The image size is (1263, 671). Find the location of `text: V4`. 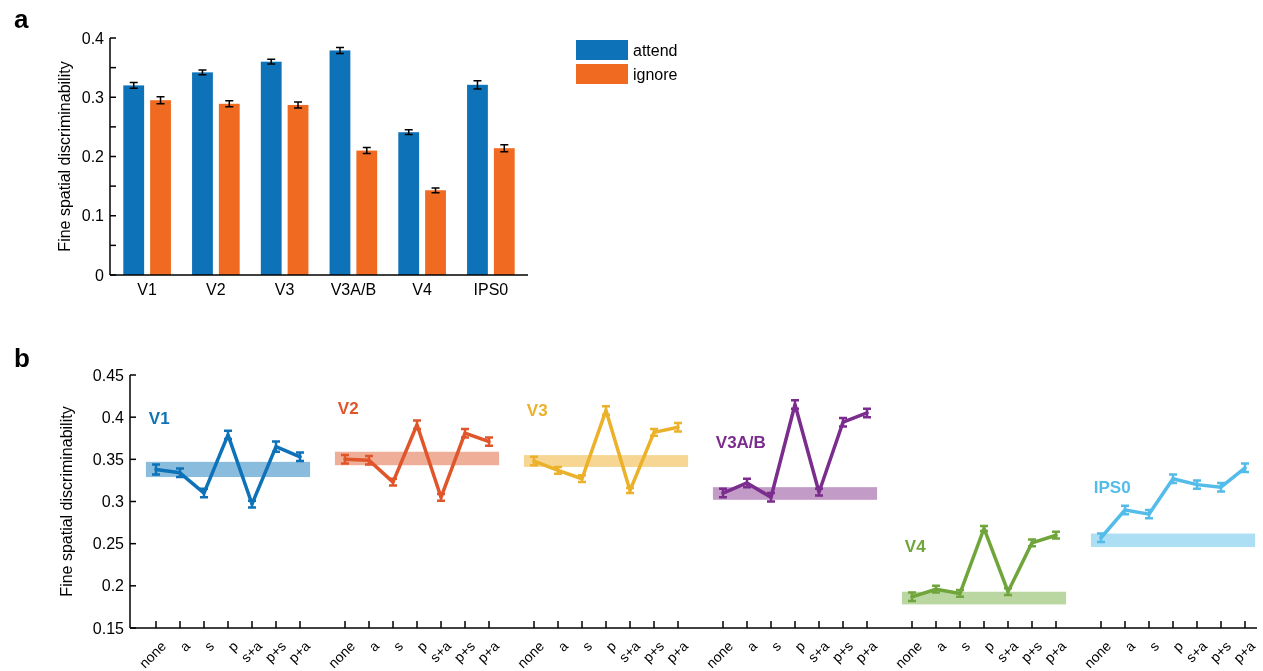

text: V4 is located at coordinates (915, 546).